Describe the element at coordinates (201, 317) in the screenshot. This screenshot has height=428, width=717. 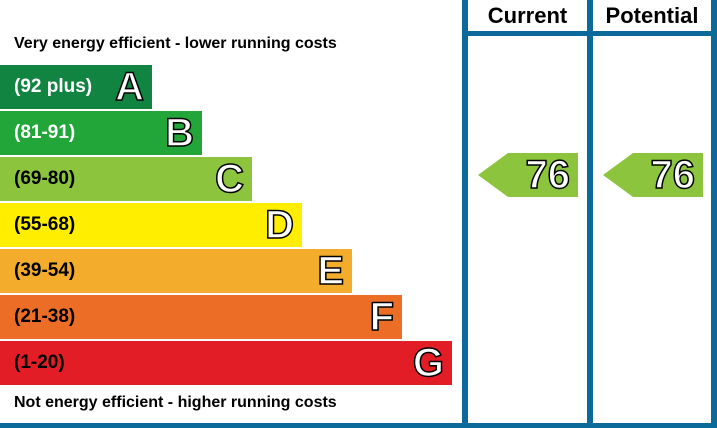
I see `band-f: (21-38) F` at that location.